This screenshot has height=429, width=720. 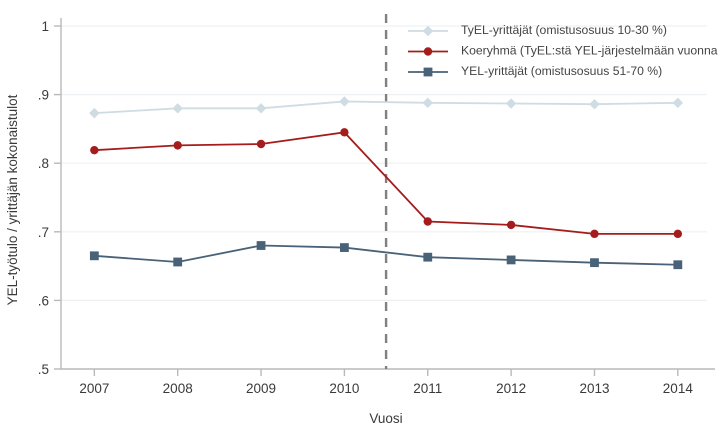 What do you see at coordinates (43, 369) in the screenshot?
I see `y-tick-label: .5` at bounding box center [43, 369].